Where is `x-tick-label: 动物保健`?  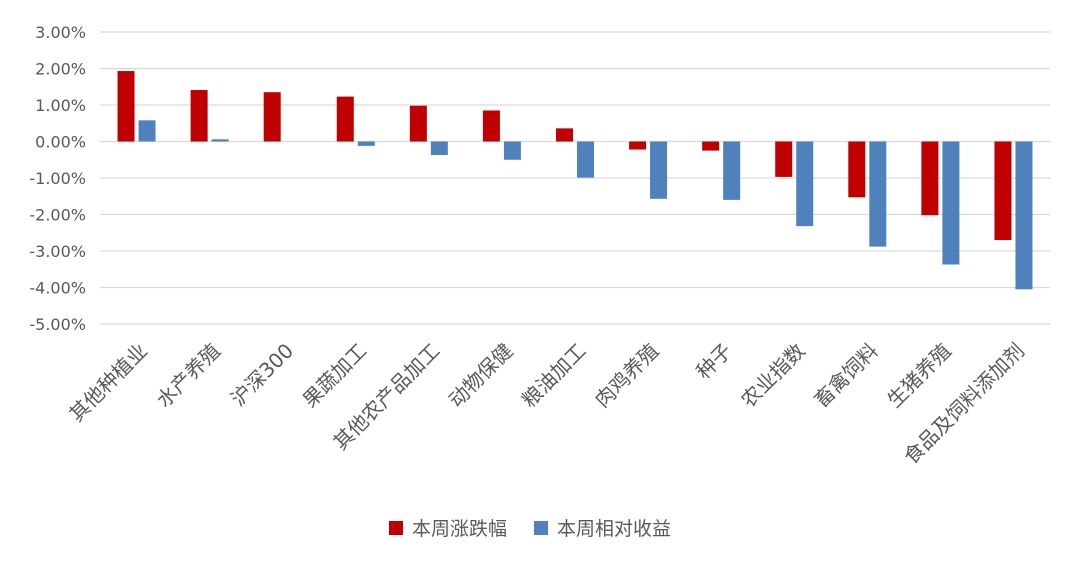 x-tick-label: 动物保健 is located at coordinates (481, 376).